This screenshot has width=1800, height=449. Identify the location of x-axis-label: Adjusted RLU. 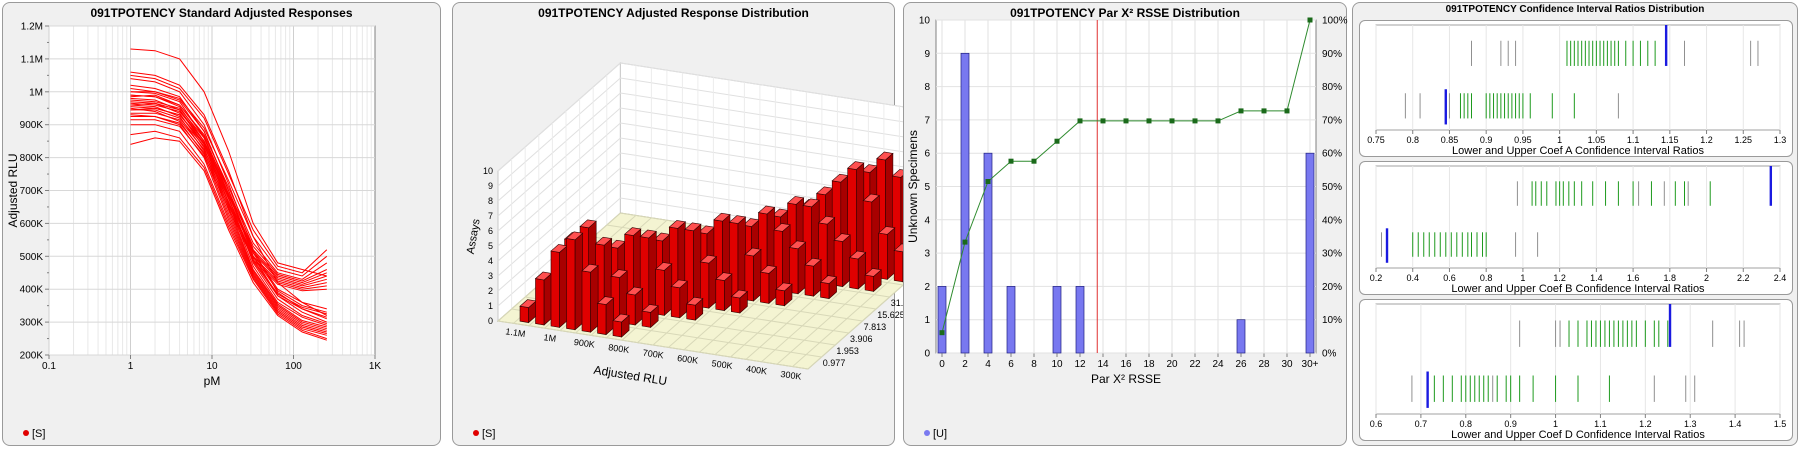
(630, 375).